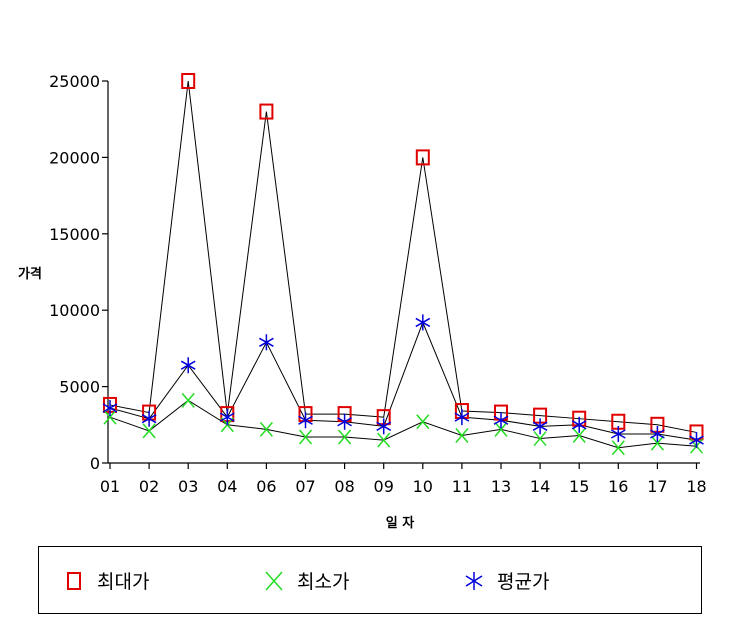  Describe the element at coordinates (618, 486) in the screenshot. I see `x-tick-label: 16` at that location.